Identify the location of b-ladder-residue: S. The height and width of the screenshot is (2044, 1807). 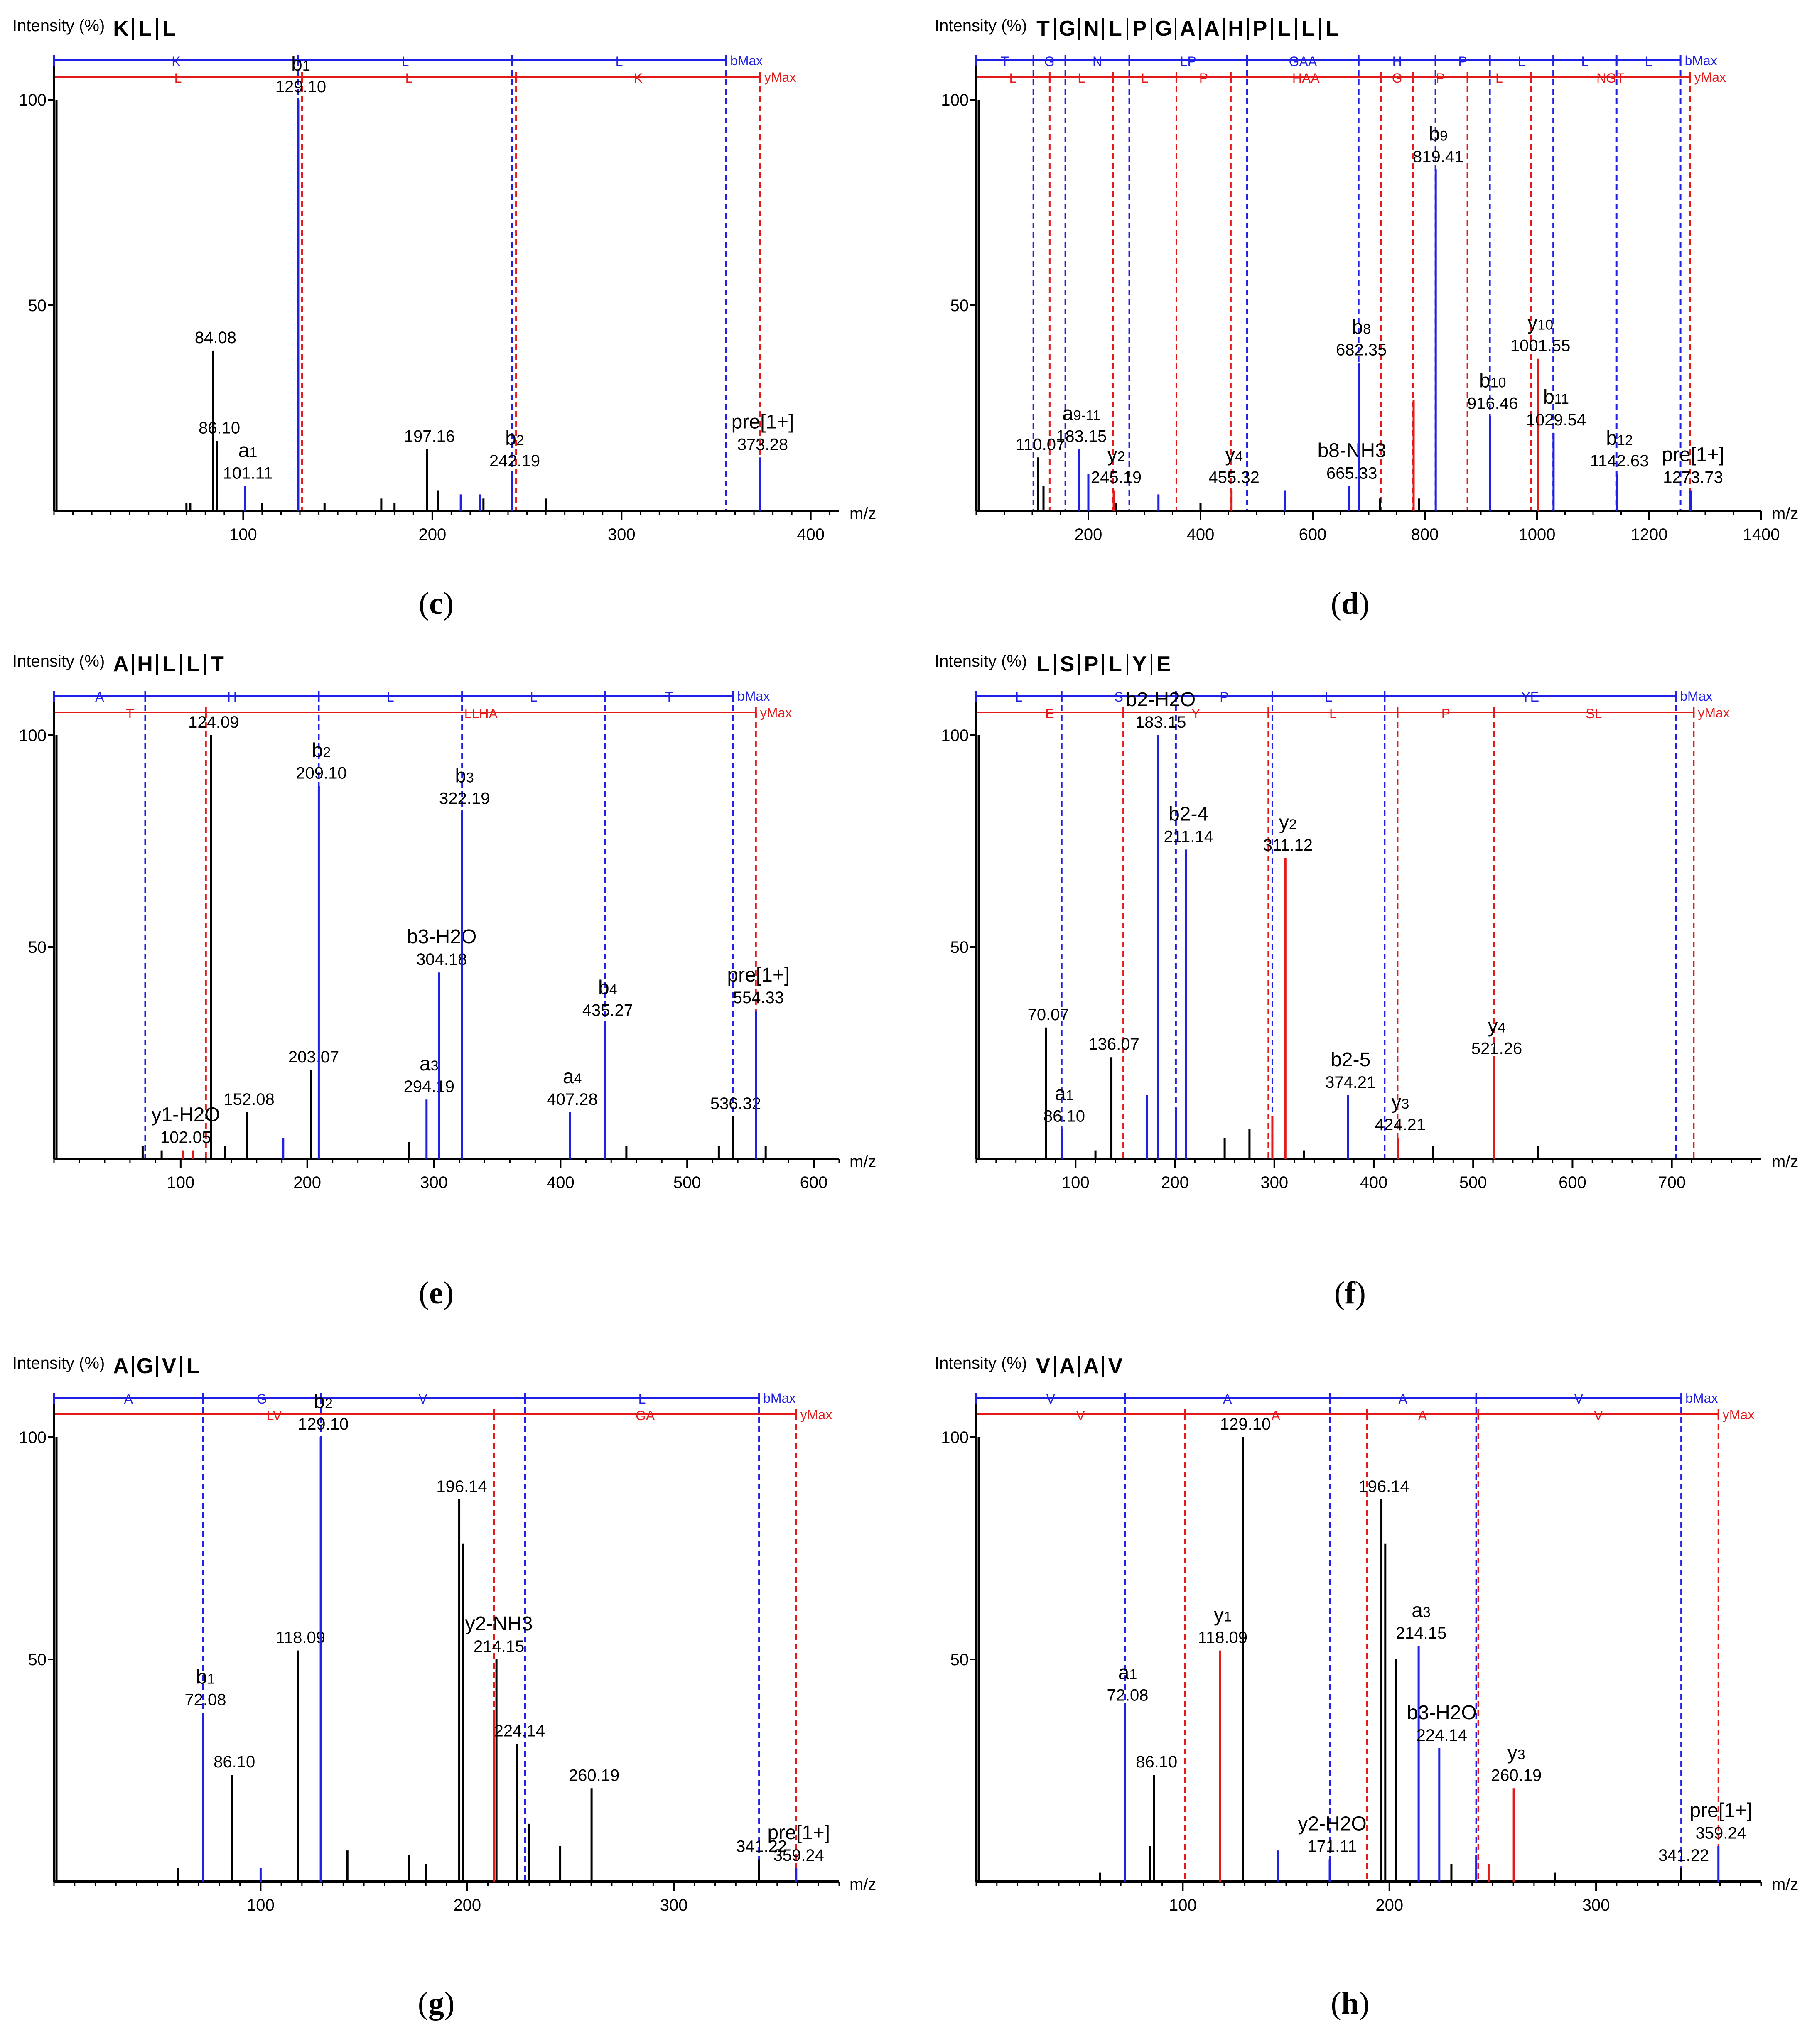
(1119, 697).